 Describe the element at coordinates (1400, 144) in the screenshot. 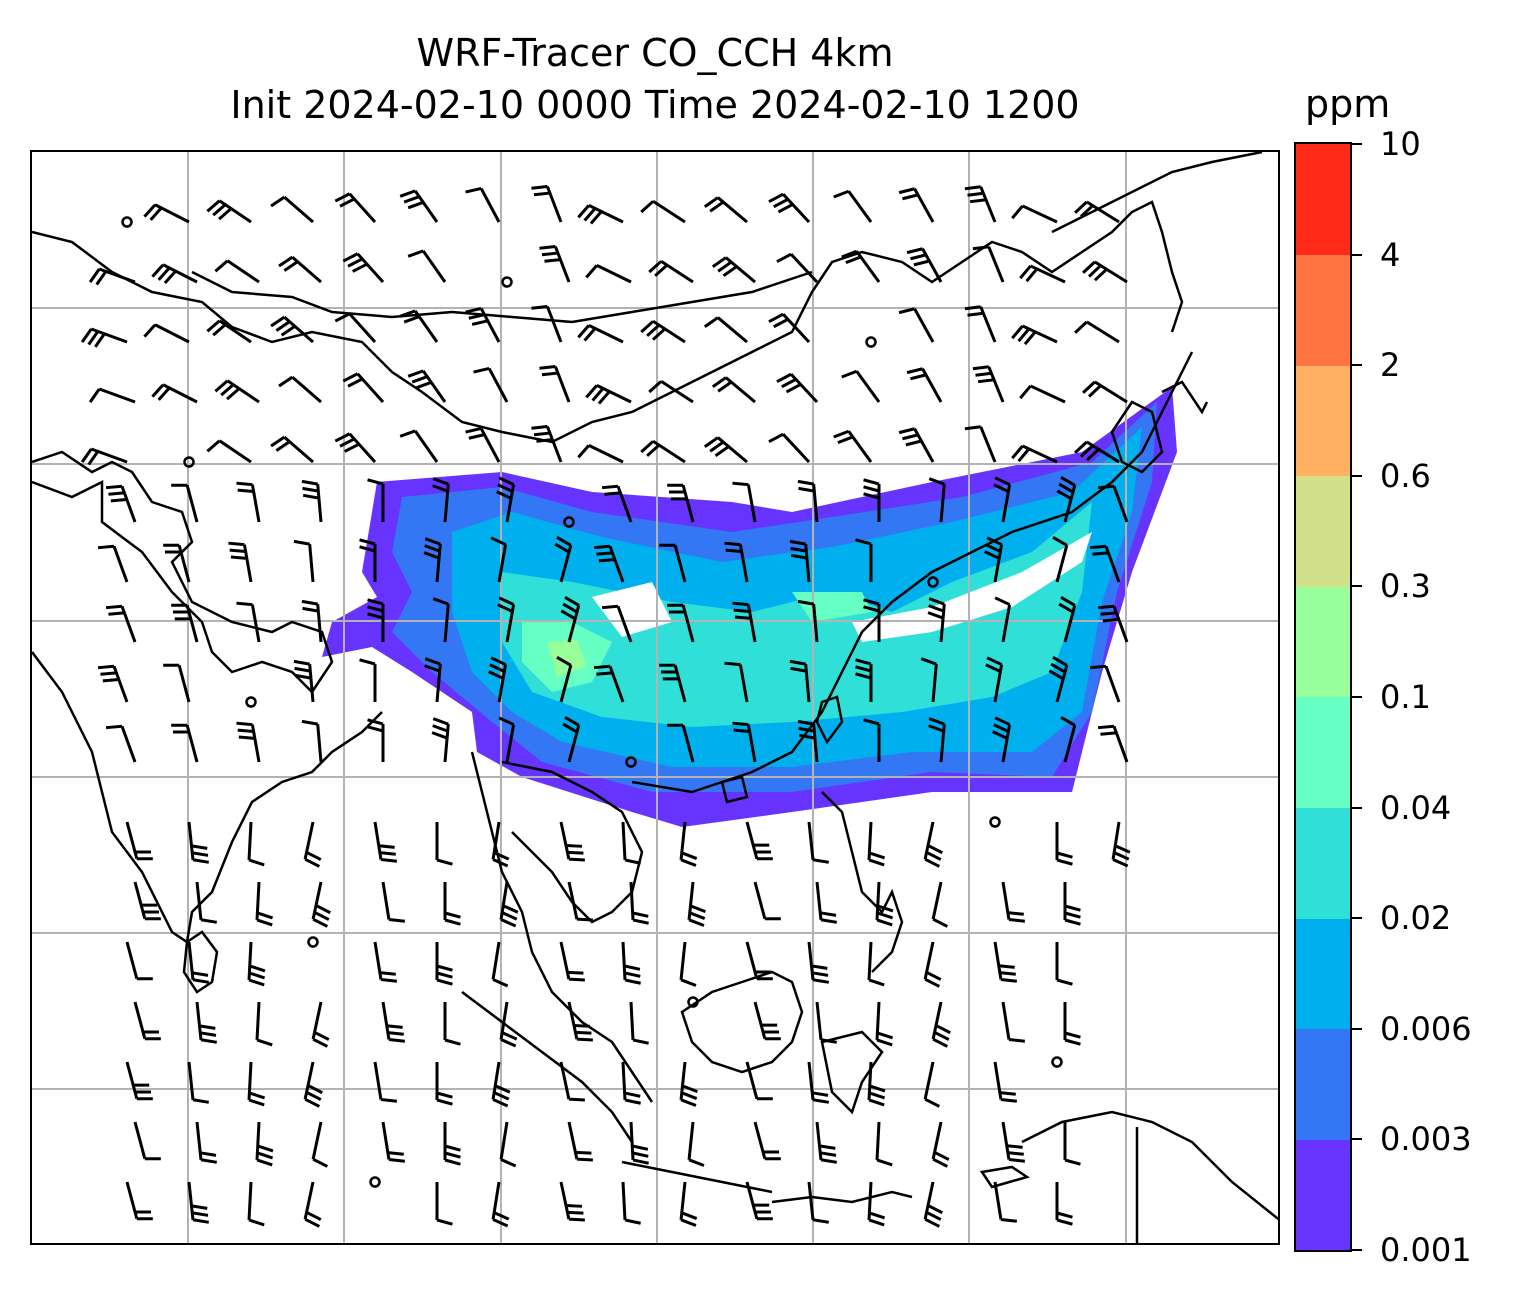

I see `colorbar-tick-label: 10` at that location.